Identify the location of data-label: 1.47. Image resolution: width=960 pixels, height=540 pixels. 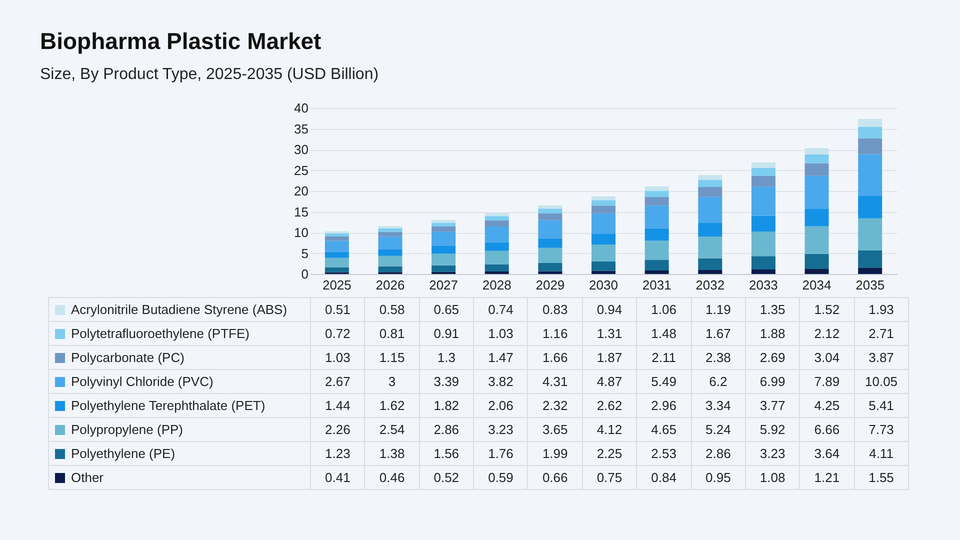
(501, 358).